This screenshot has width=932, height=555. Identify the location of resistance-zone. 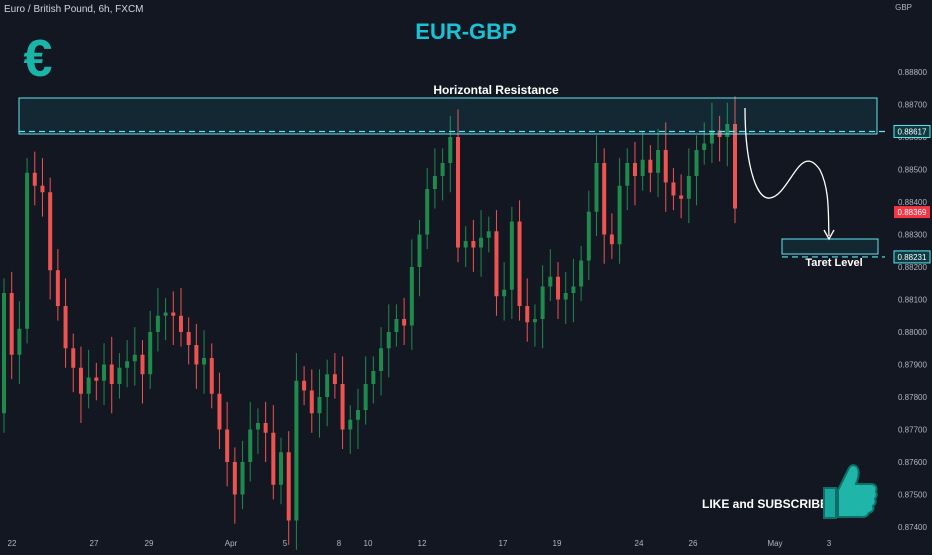
(448, 116).